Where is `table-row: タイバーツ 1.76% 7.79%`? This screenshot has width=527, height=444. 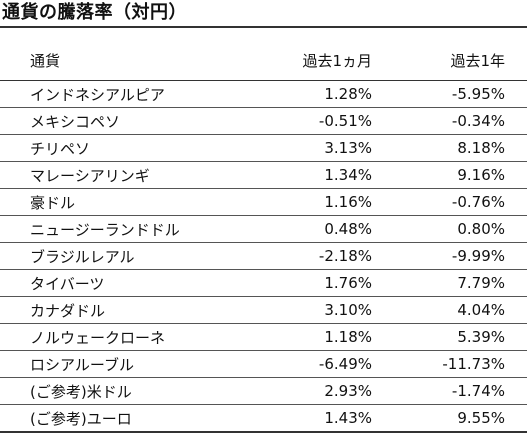 table-row: タイバーツ 1.76% 7.79% is located at coordinates (263, 283).